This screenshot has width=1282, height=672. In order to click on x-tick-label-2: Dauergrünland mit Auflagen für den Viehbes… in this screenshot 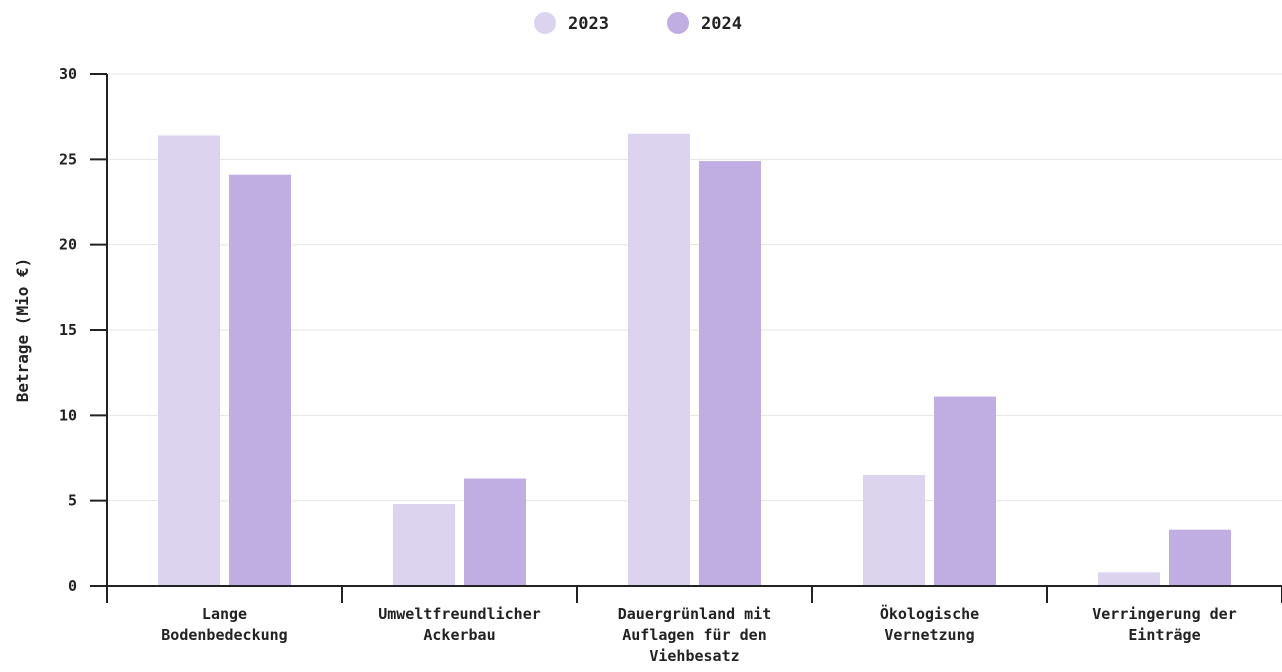, I will do `click(695, 635)`.